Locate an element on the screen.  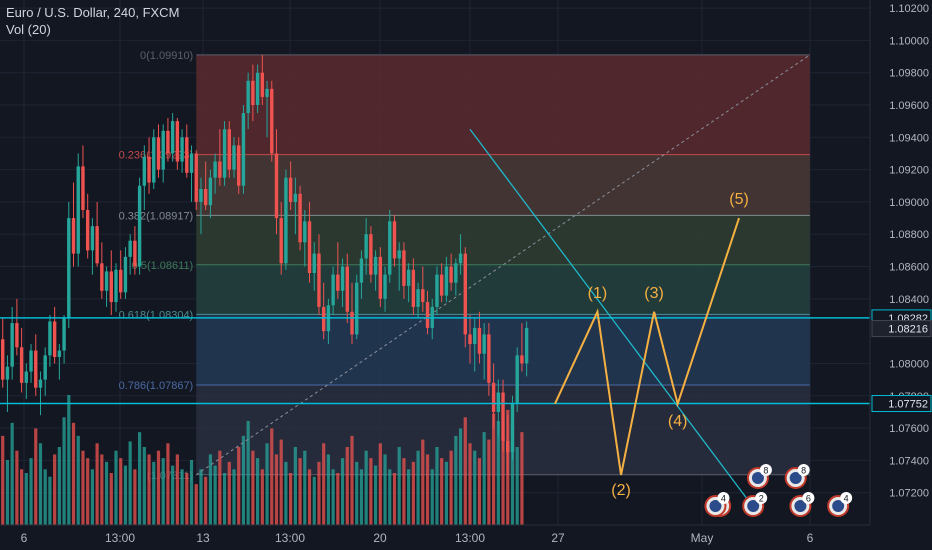
price-tick-label: 1.10000 is located at coordinates (909, 41).